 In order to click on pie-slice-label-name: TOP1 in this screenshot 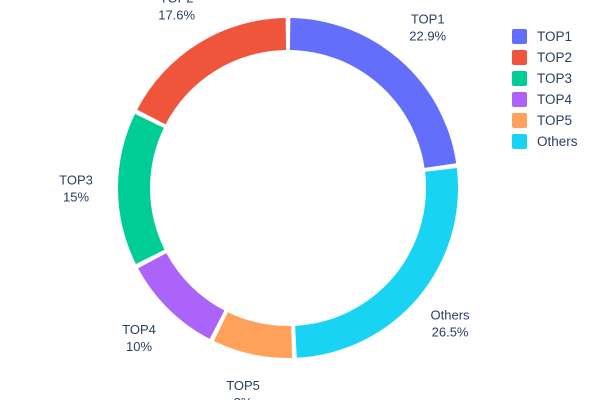, I will do `click(428, 19)`.